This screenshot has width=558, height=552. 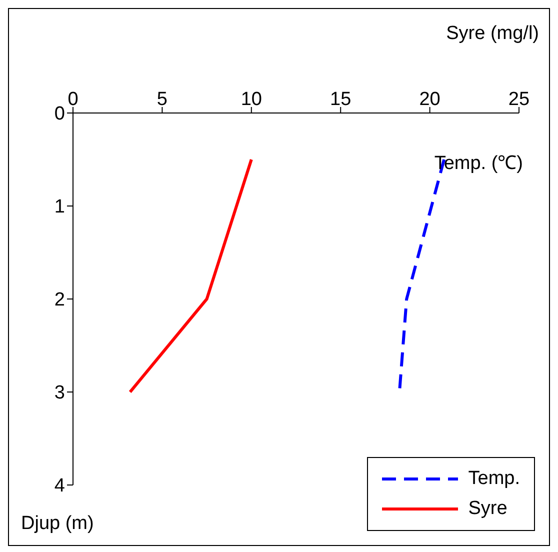 What do you see at coordinates (59, 300) in the screenshot?
I see `y-tick-label: 2` at bounding box center [59, 300].